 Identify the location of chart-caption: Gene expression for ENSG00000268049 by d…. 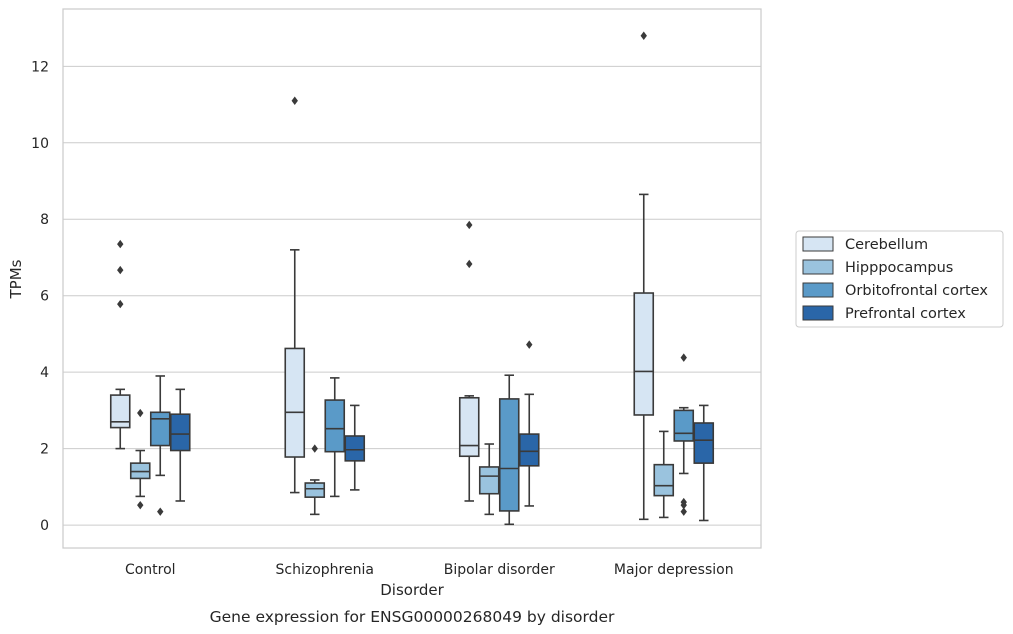
(412, 617).